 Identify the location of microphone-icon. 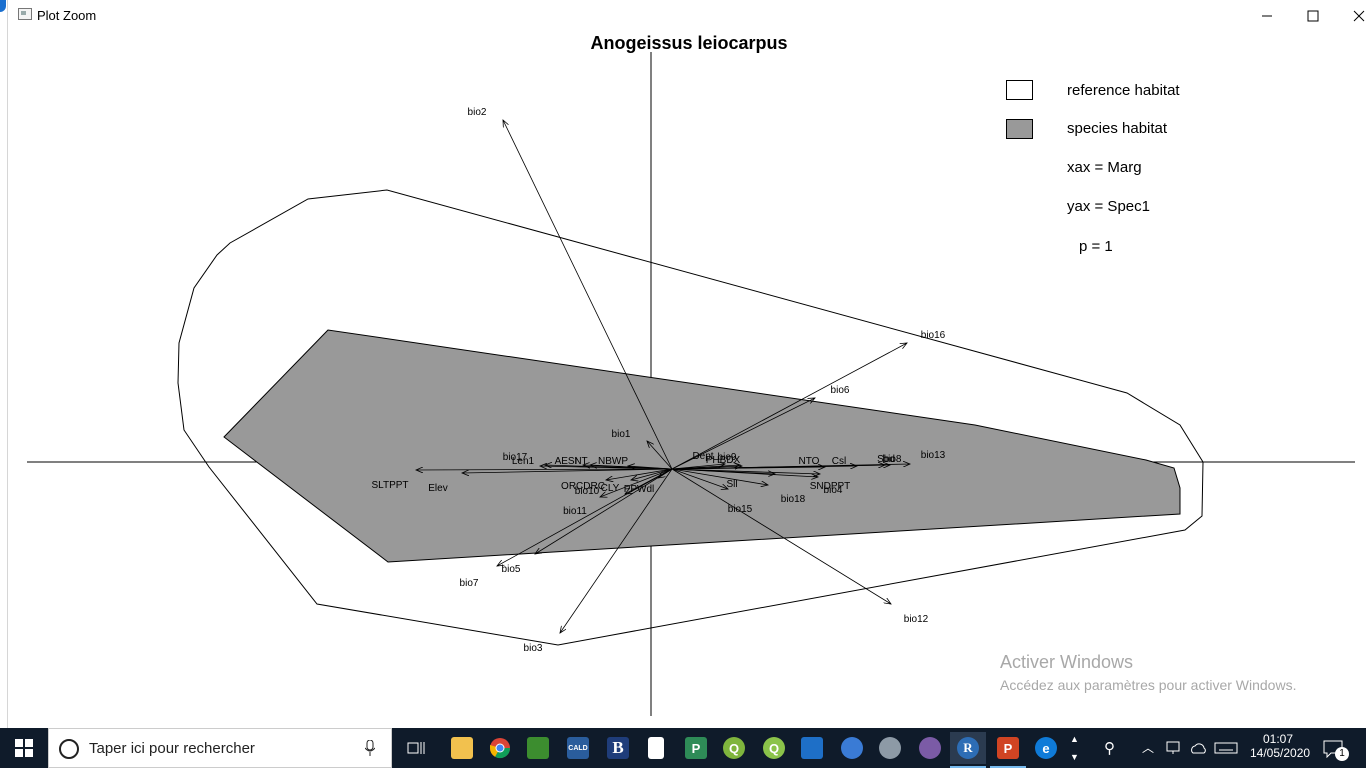
(370, 748).